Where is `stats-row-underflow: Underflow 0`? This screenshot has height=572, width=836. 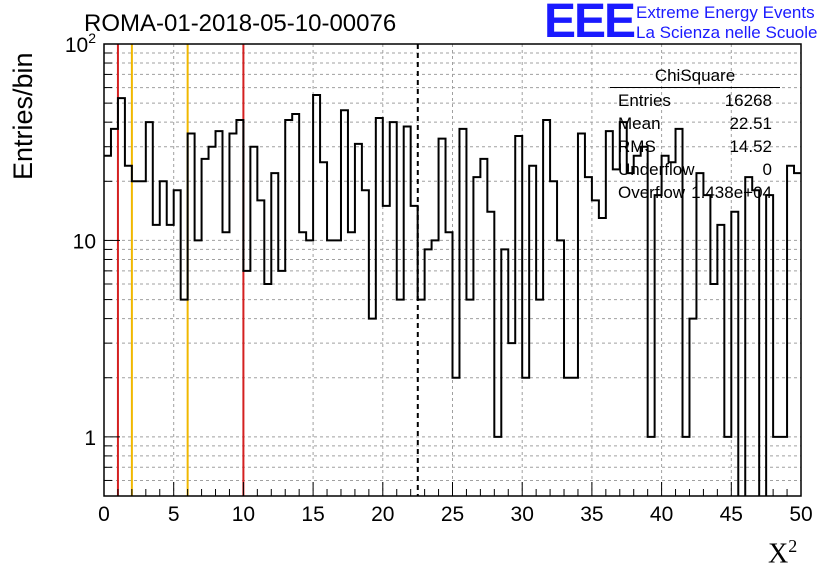
stats-row-underflow: Underflow 0 is located at coordinates (695, 169).